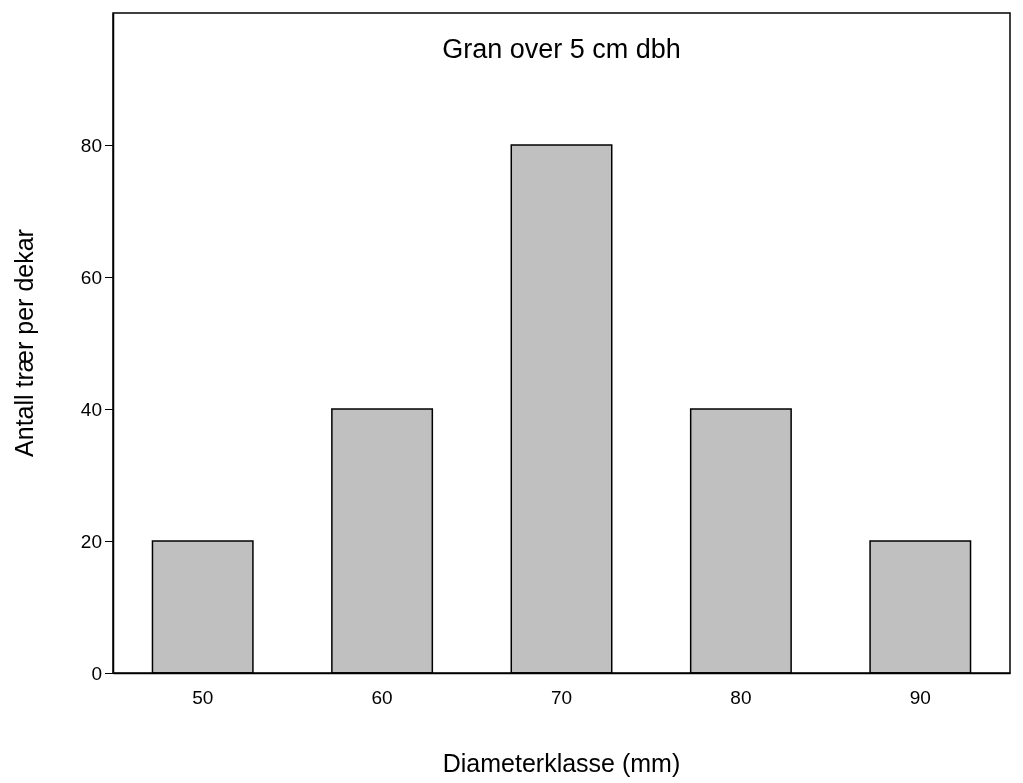  What do you see at coordinates (382, 698) in the screenshot?
I see `x-tick-label: 60` at bounding box center [382, 698].